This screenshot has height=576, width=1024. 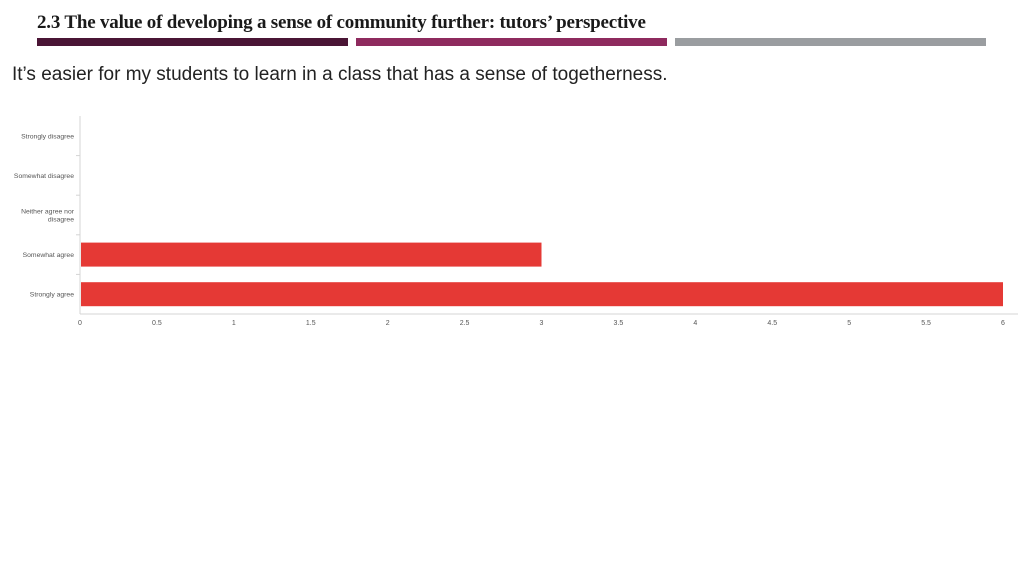 What do you see at coordinates (695, 323) in the screenshot?
I see `x-tick-label: 4` at bounding box center [695, 323].